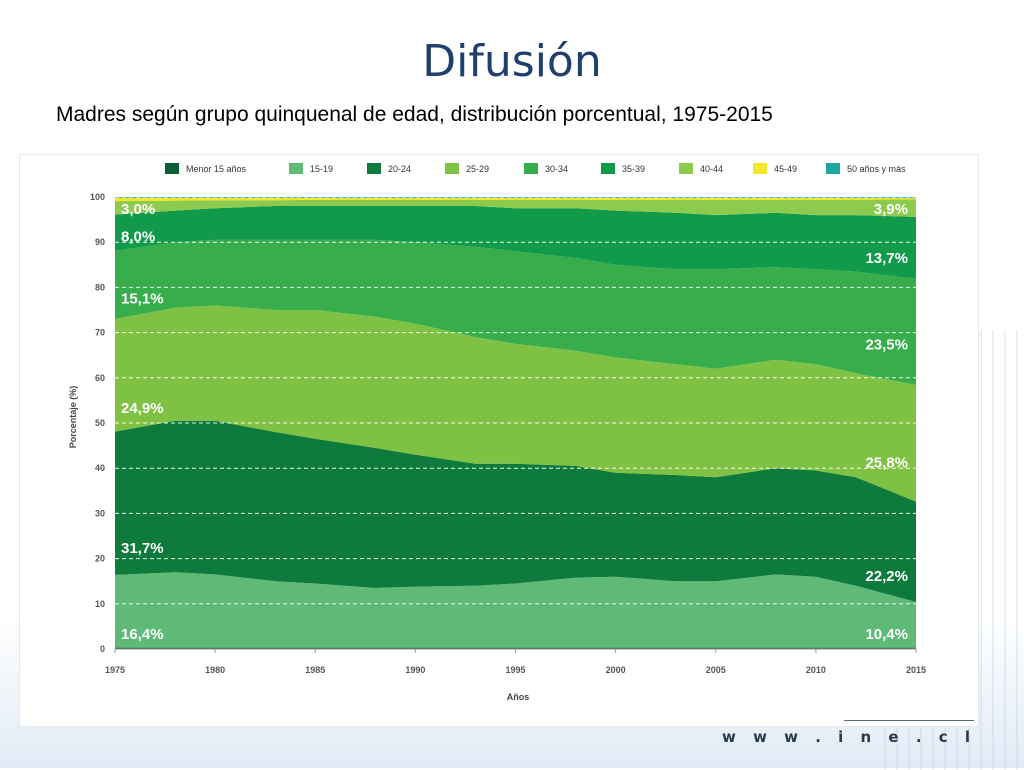  I want to click on x-tick-label: 1985, so click(315, 670).